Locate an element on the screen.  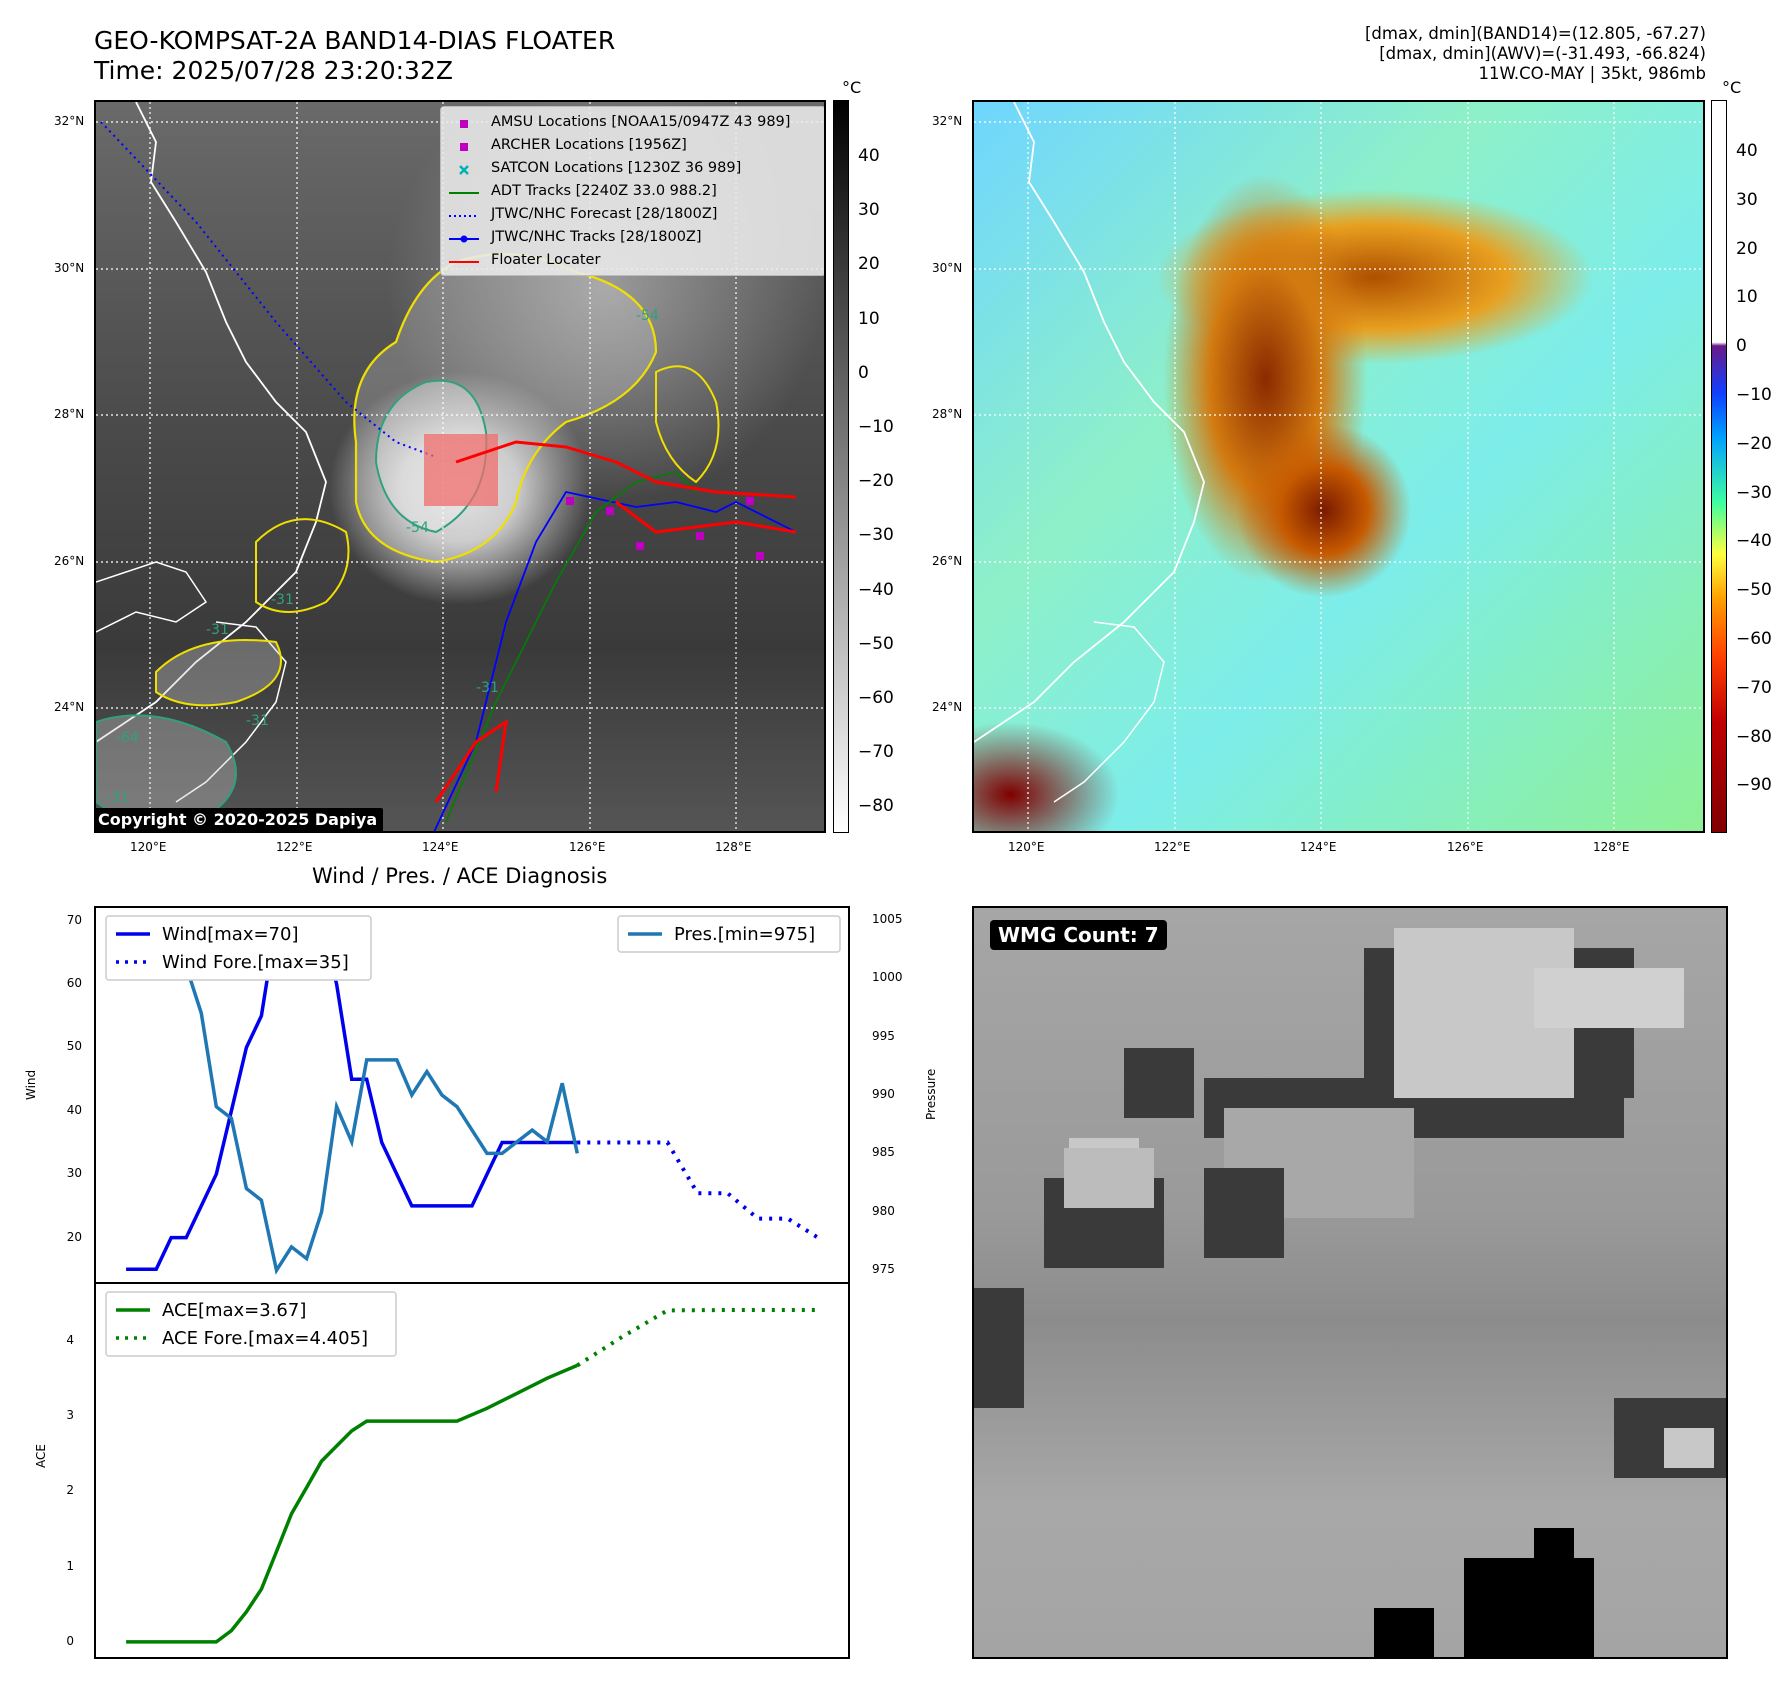
axis-tick-label: 975 is located at coordinates (883, 1269).